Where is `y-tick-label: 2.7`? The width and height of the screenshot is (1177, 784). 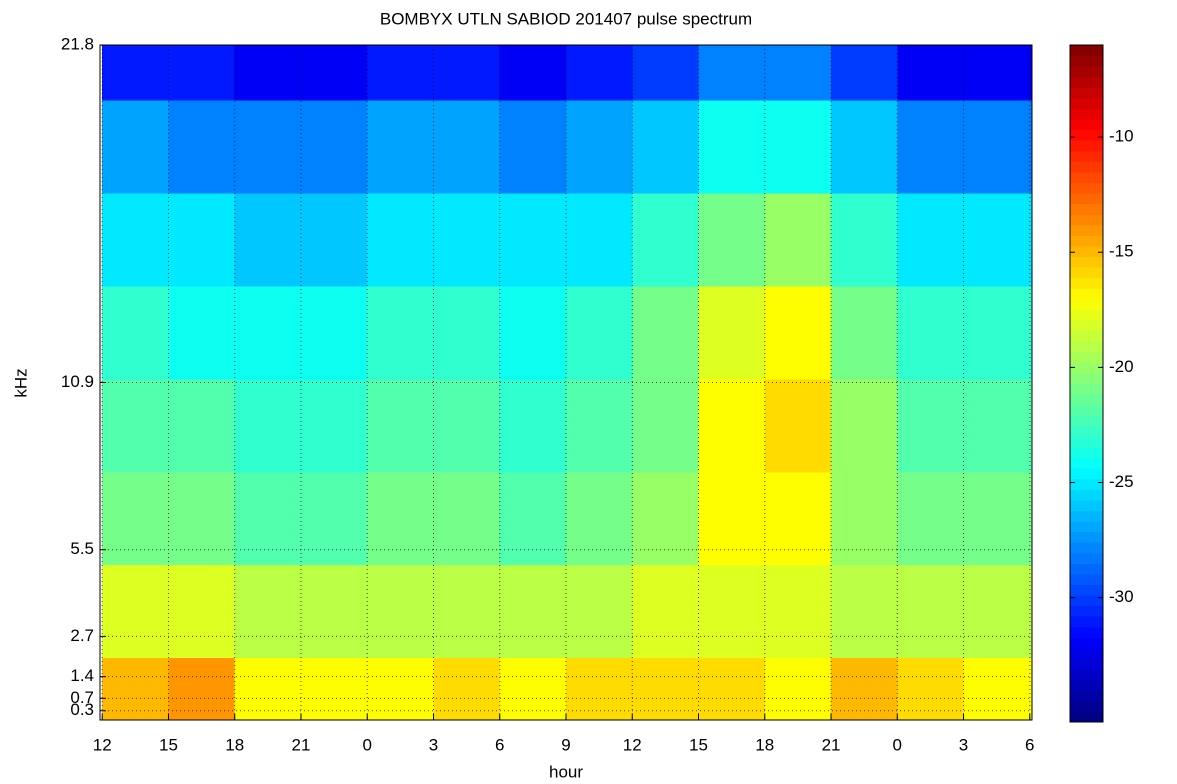
y-tick-label: 2.7 is located at coordinates (82, 635).